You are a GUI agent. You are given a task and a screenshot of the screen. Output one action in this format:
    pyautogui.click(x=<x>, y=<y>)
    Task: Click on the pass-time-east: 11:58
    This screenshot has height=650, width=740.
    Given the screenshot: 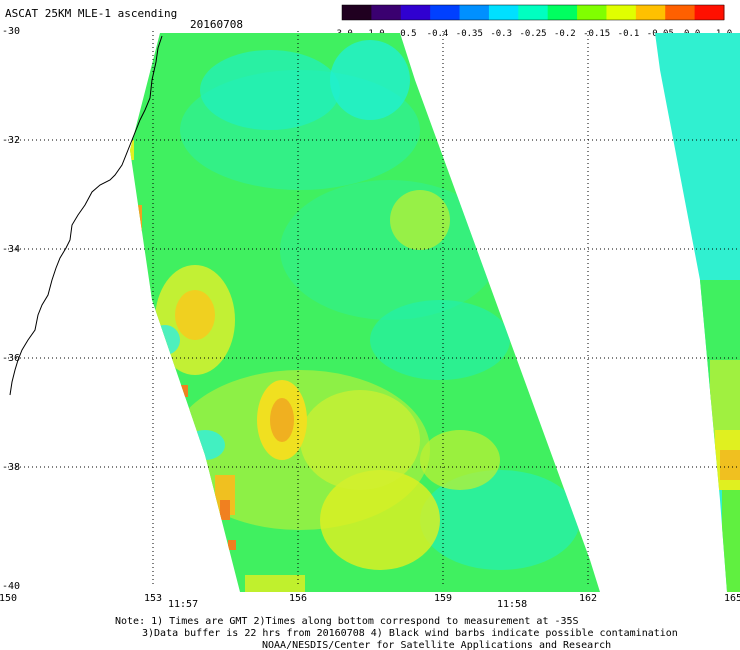 What is the action you would take?
    pyautogui.click(x=512, y=604)
    